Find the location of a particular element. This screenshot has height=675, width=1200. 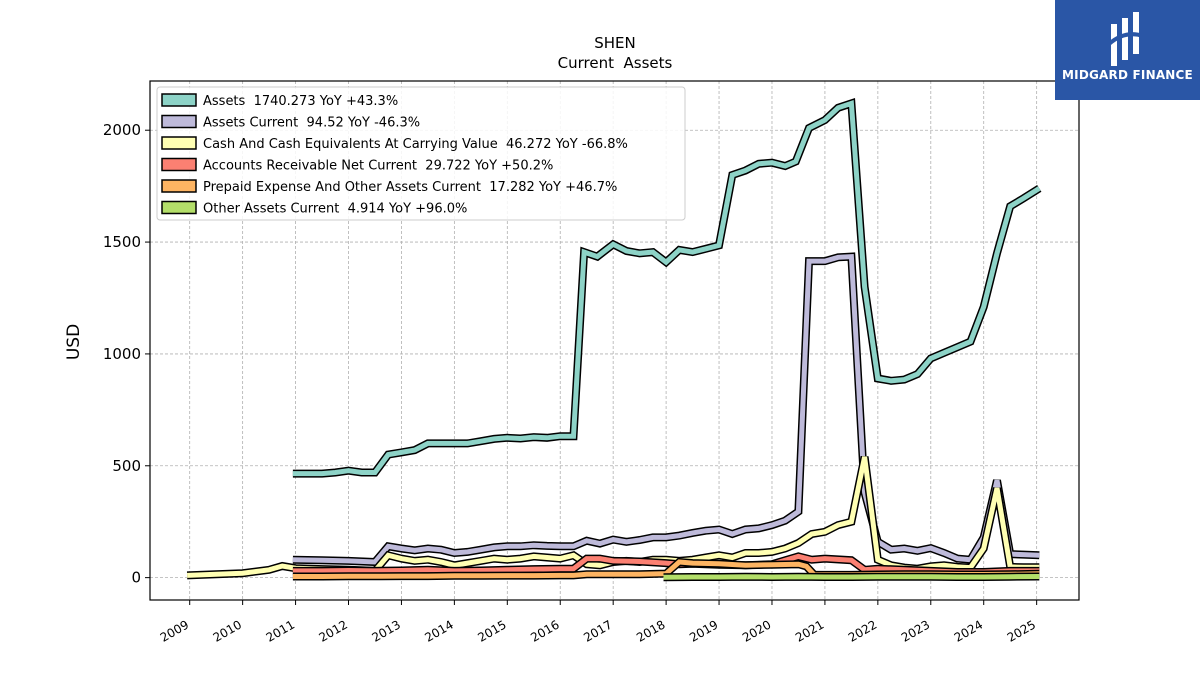

x-tick-label: 2022 is located at coordinates (862, 630).